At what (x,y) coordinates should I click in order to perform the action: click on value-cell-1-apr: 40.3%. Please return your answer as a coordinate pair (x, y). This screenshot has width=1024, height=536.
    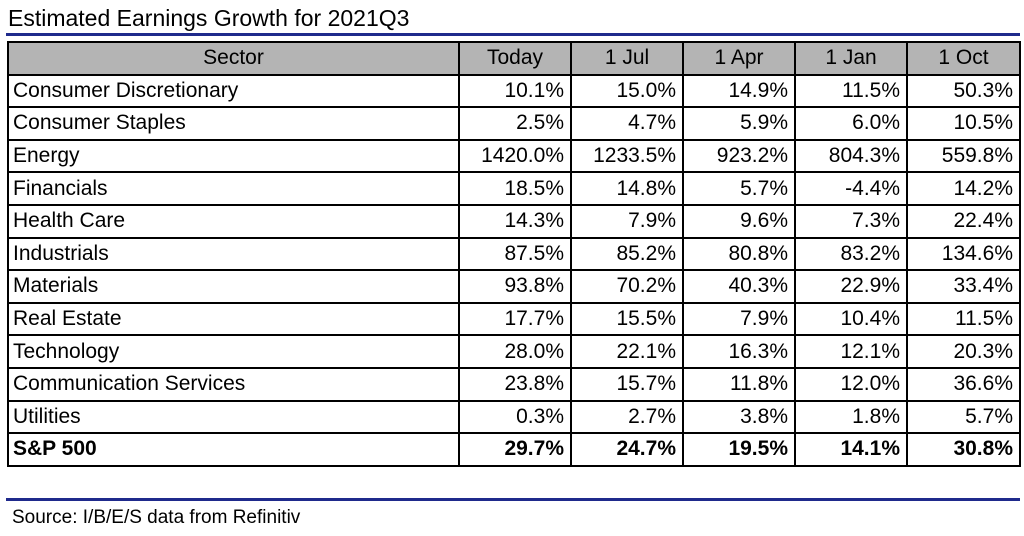
    Looking at the image, I should click on (739, 286).